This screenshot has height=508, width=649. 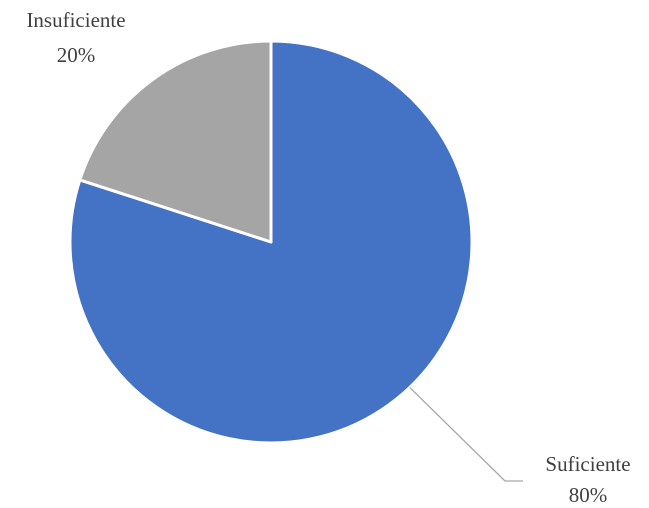 What do you see at coordinates (76, 55) in the screenshot?
I see `label-insuficiente-percent: 20%` at bounding box center [76, 55].